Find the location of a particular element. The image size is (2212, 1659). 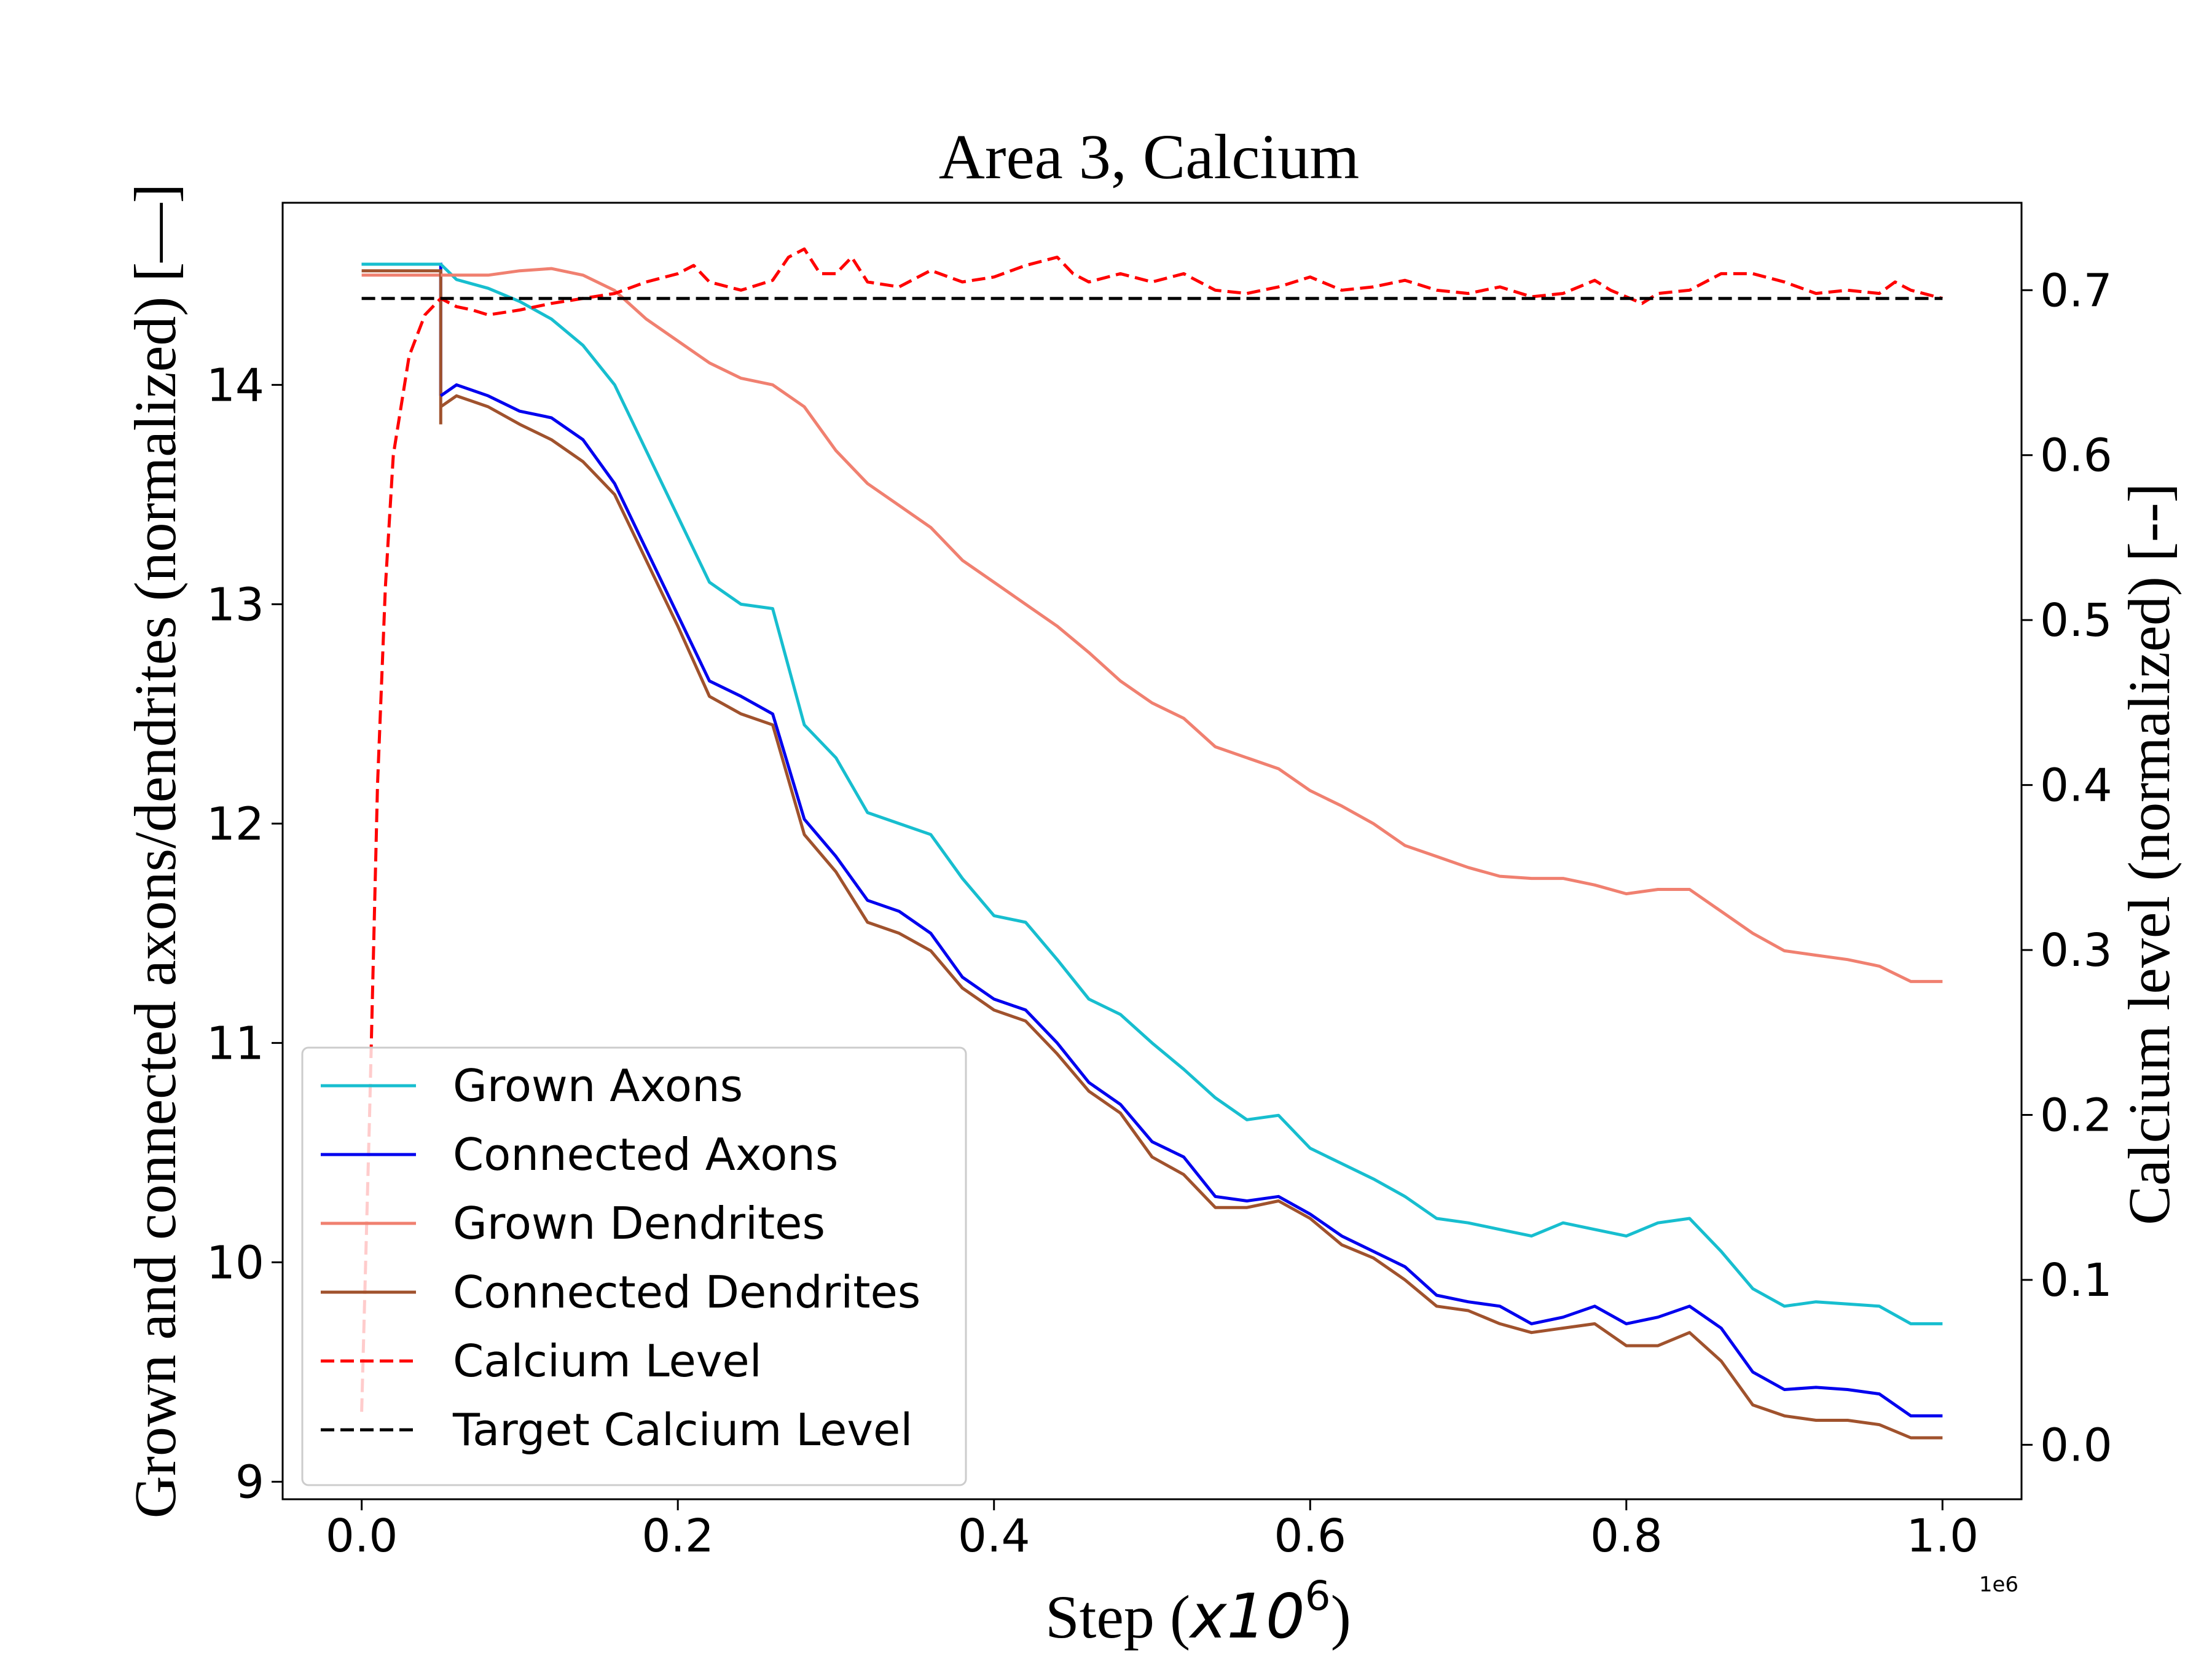

x-tick-label: 0.8 is located at coordinates (1626, 1536).